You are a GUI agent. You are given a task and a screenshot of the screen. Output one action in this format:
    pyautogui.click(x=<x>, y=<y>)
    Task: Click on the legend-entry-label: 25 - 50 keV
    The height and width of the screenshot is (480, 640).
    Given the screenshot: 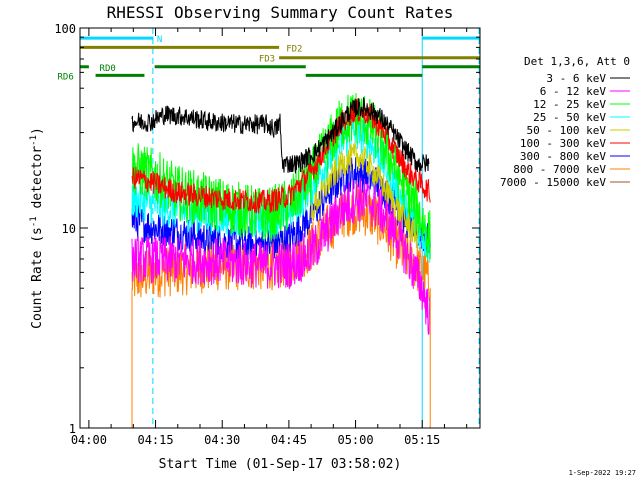 What is the action you would take?
    pyautogui.click(x=569, y=117)
    